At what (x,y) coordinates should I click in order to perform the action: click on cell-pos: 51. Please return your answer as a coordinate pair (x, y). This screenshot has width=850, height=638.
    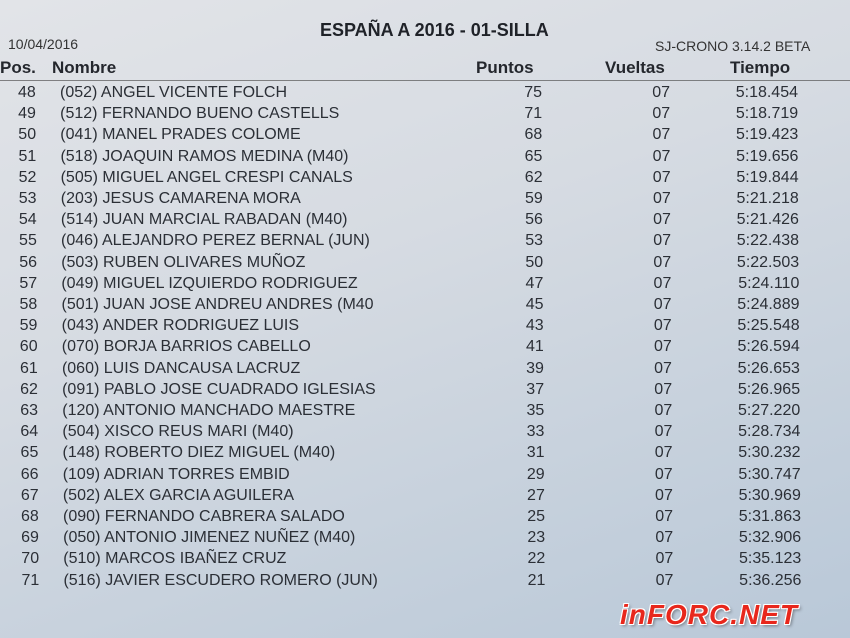
    Looking at the image, I should click on (27, 156).